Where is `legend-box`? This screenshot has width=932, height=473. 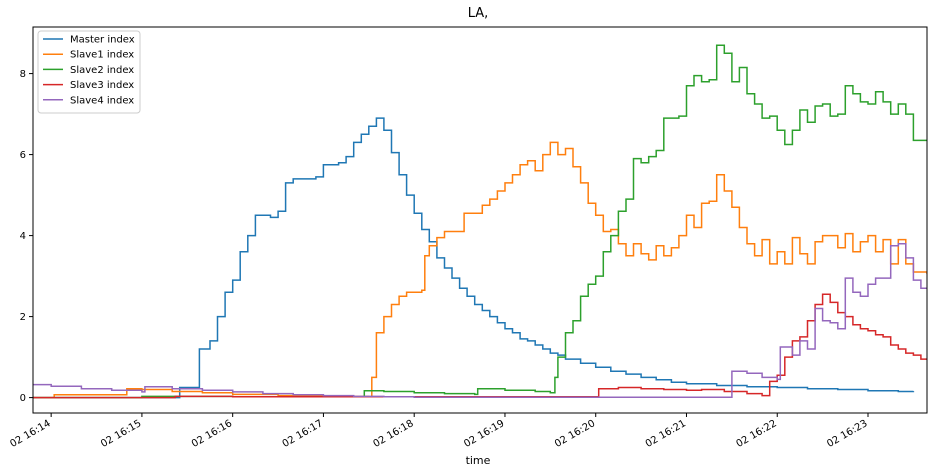
legend-box is located at coordinates (89, 72).